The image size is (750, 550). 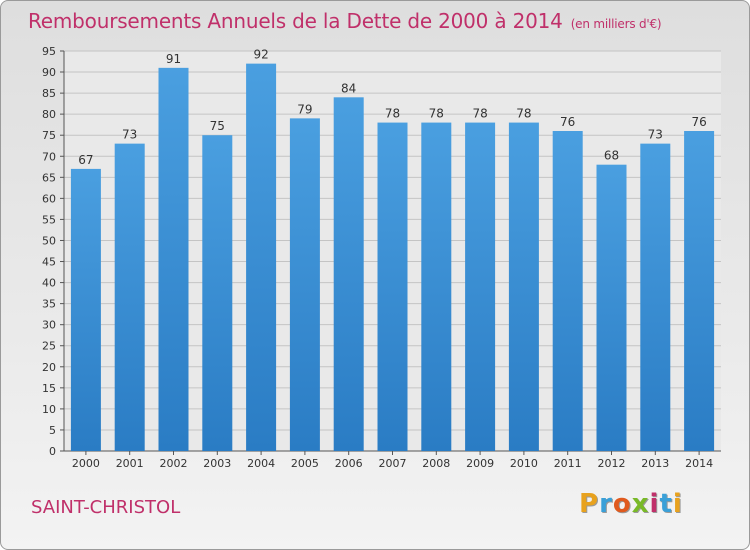 What do you see at coordinates (49, 51) in the screenshot?
I see `y-tick-label: 95` at bounding box center [49, 51].